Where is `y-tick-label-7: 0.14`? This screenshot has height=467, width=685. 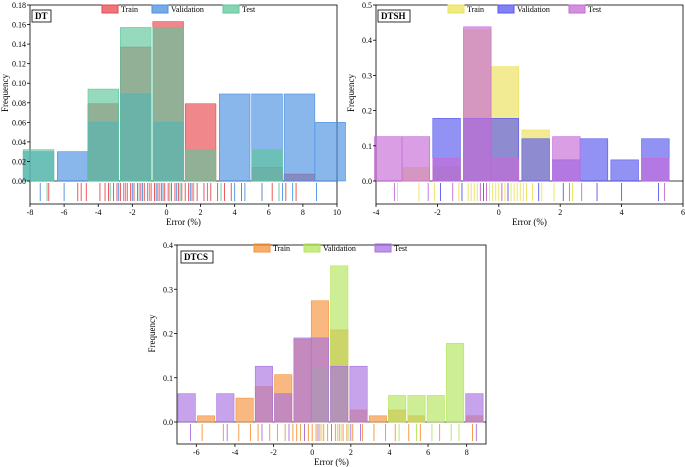
y-tick-label-7: 0.14 is located at coordinates (19, 44).